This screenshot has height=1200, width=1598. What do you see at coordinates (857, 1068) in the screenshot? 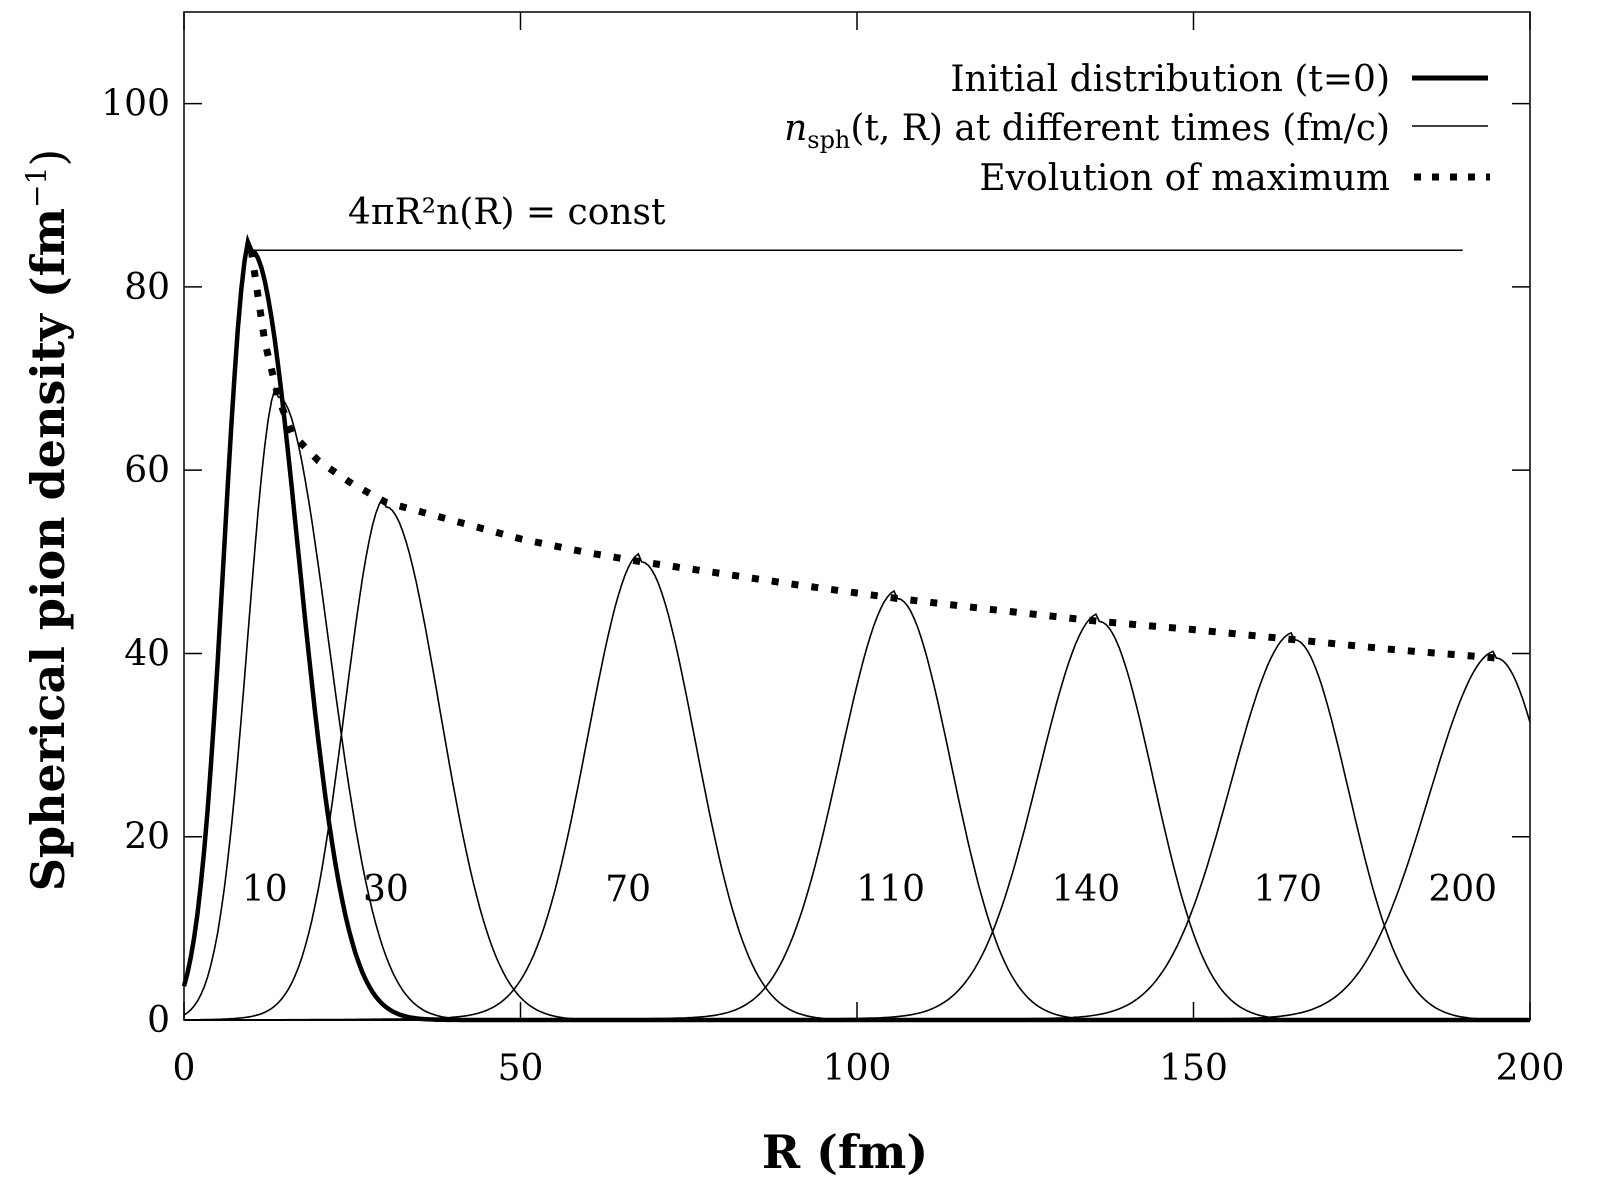
I see `x-tick-label: 100` at bounding box center [857, 1068].